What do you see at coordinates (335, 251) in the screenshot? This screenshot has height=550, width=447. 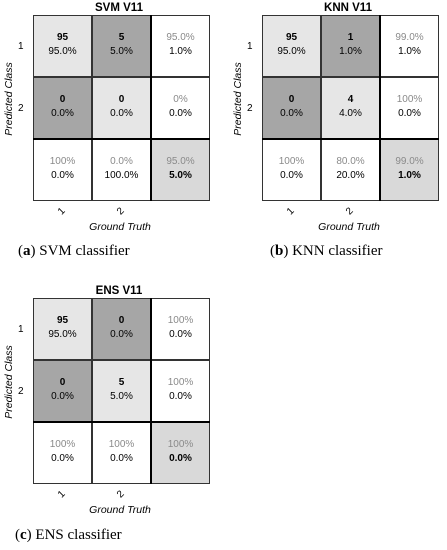 I see `caption-text: KNN classifier` at bounding box center [335, 251].